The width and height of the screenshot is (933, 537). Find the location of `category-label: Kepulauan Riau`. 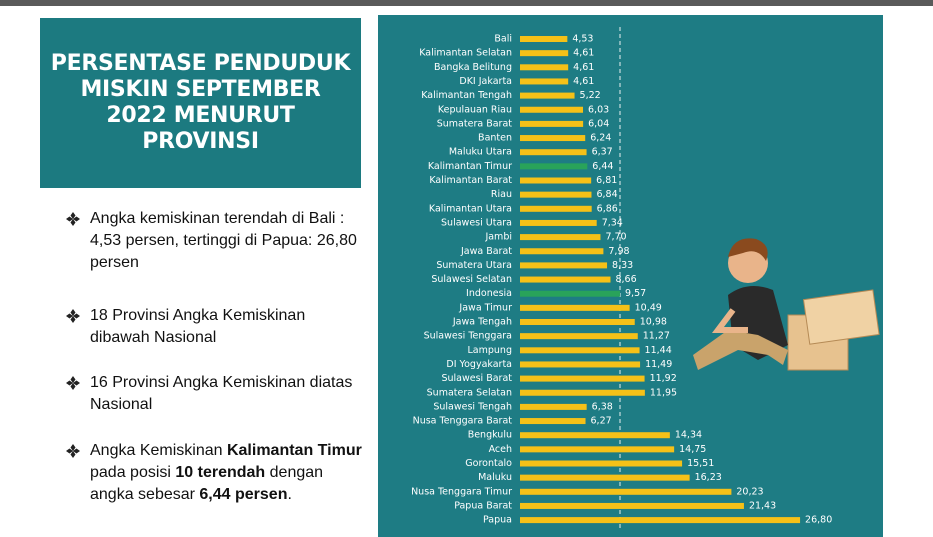

category-label: Kepulauan Riau is located at coordinates (475, 109).